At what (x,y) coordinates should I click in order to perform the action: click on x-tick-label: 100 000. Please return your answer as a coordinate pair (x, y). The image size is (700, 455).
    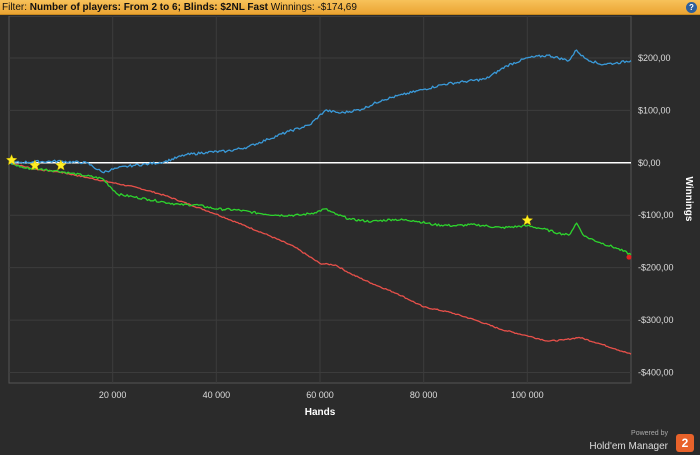
    Looking at the image, I should click on (527, 395).